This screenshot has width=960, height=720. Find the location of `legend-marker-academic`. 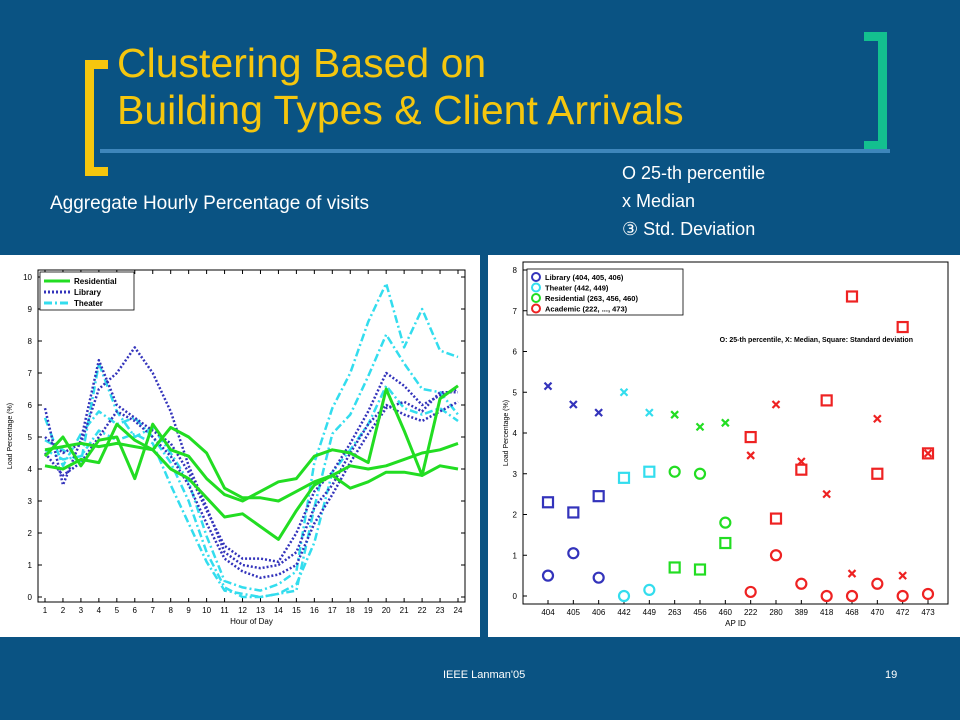

legend-marker-academic is located at coordinates (536, 308).